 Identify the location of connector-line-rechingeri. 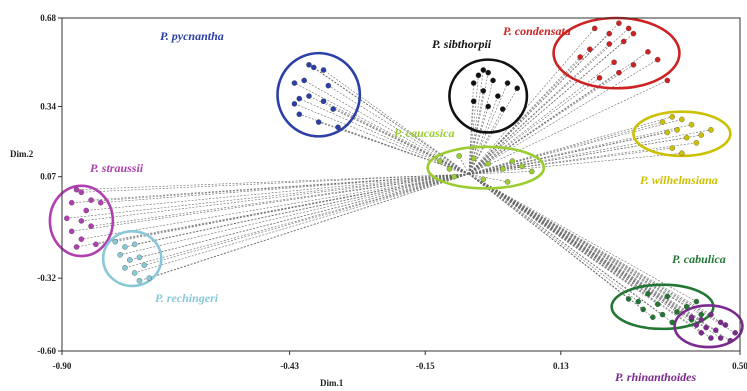
(301, 209).